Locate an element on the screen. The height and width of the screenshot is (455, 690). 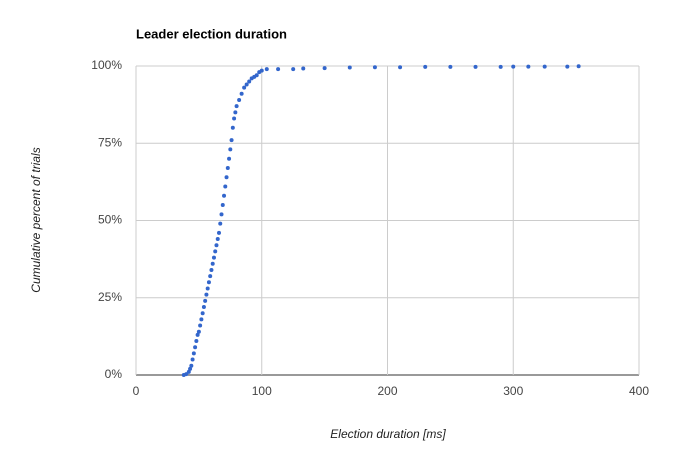
x-tick-label: 100 is located at coordinates (262, 391).